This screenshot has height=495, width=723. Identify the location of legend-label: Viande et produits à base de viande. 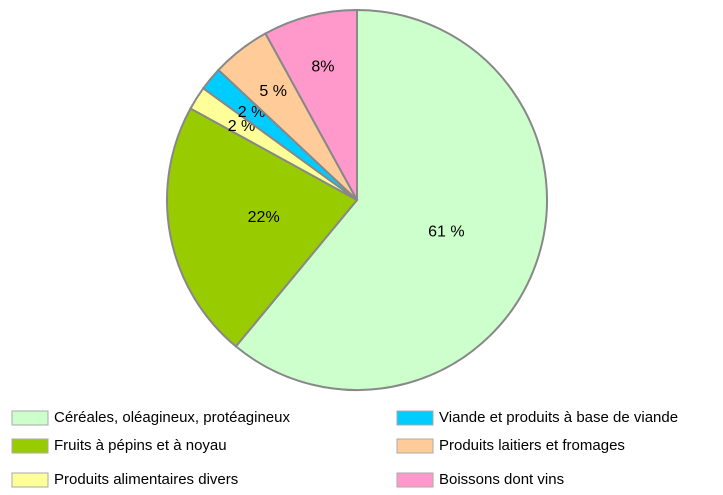
(558, 417).